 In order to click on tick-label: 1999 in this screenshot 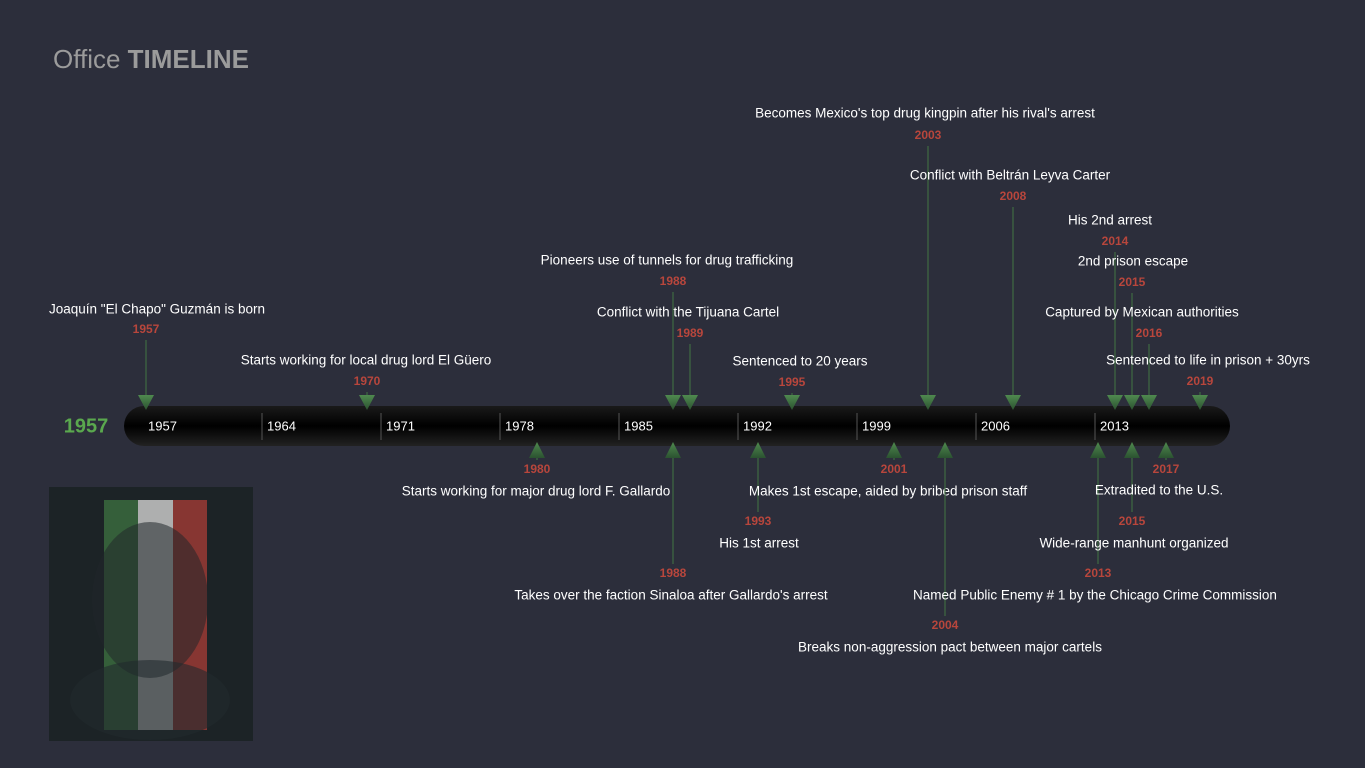, I will do `click(876, 425)`.